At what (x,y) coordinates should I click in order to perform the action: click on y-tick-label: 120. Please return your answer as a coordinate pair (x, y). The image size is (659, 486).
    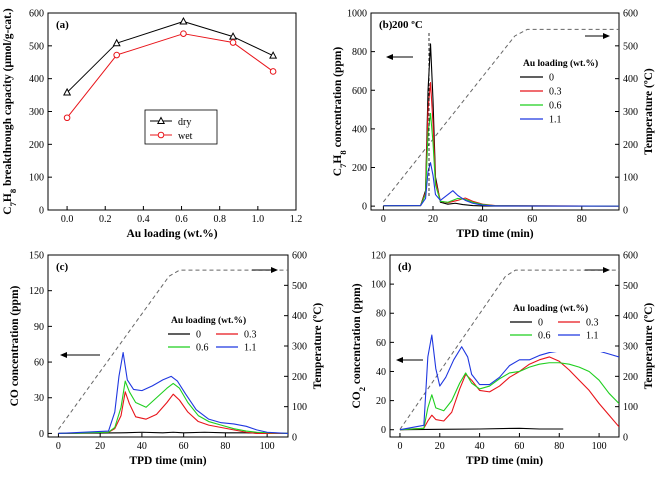
    Looking at the image, I should click on (378, 256).